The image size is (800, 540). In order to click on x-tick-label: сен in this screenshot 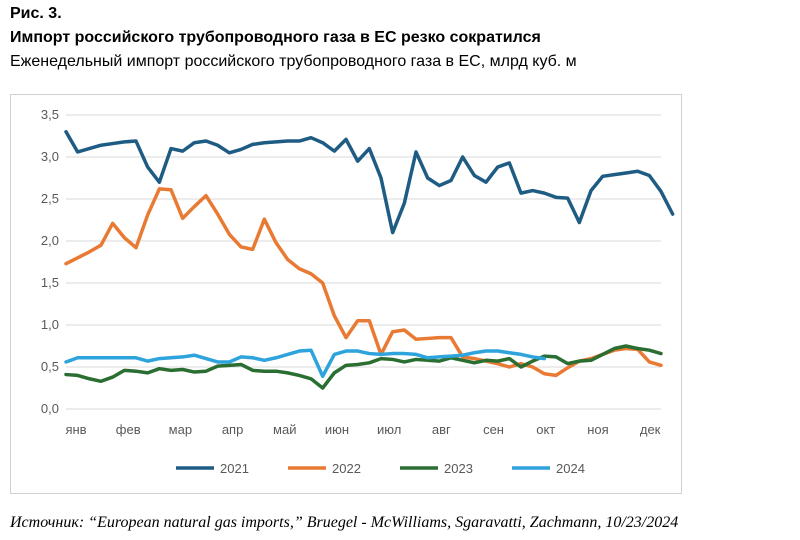, I will do `click(493, 429)`.